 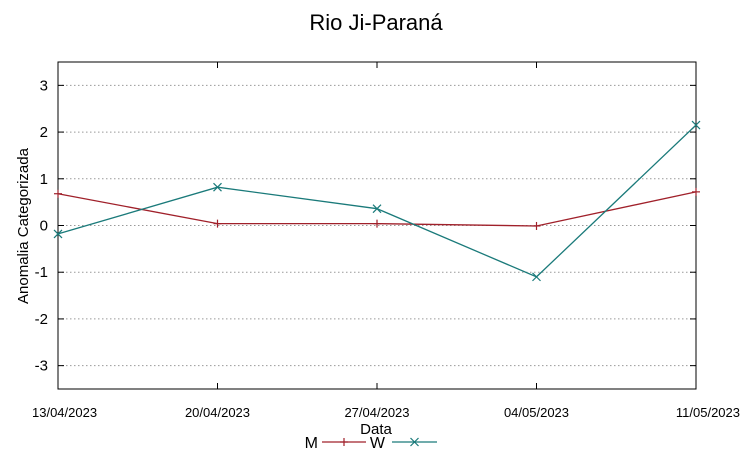 I want to click on y-axis-label: Anomalia Categorizada, so click(x=23, y=225).